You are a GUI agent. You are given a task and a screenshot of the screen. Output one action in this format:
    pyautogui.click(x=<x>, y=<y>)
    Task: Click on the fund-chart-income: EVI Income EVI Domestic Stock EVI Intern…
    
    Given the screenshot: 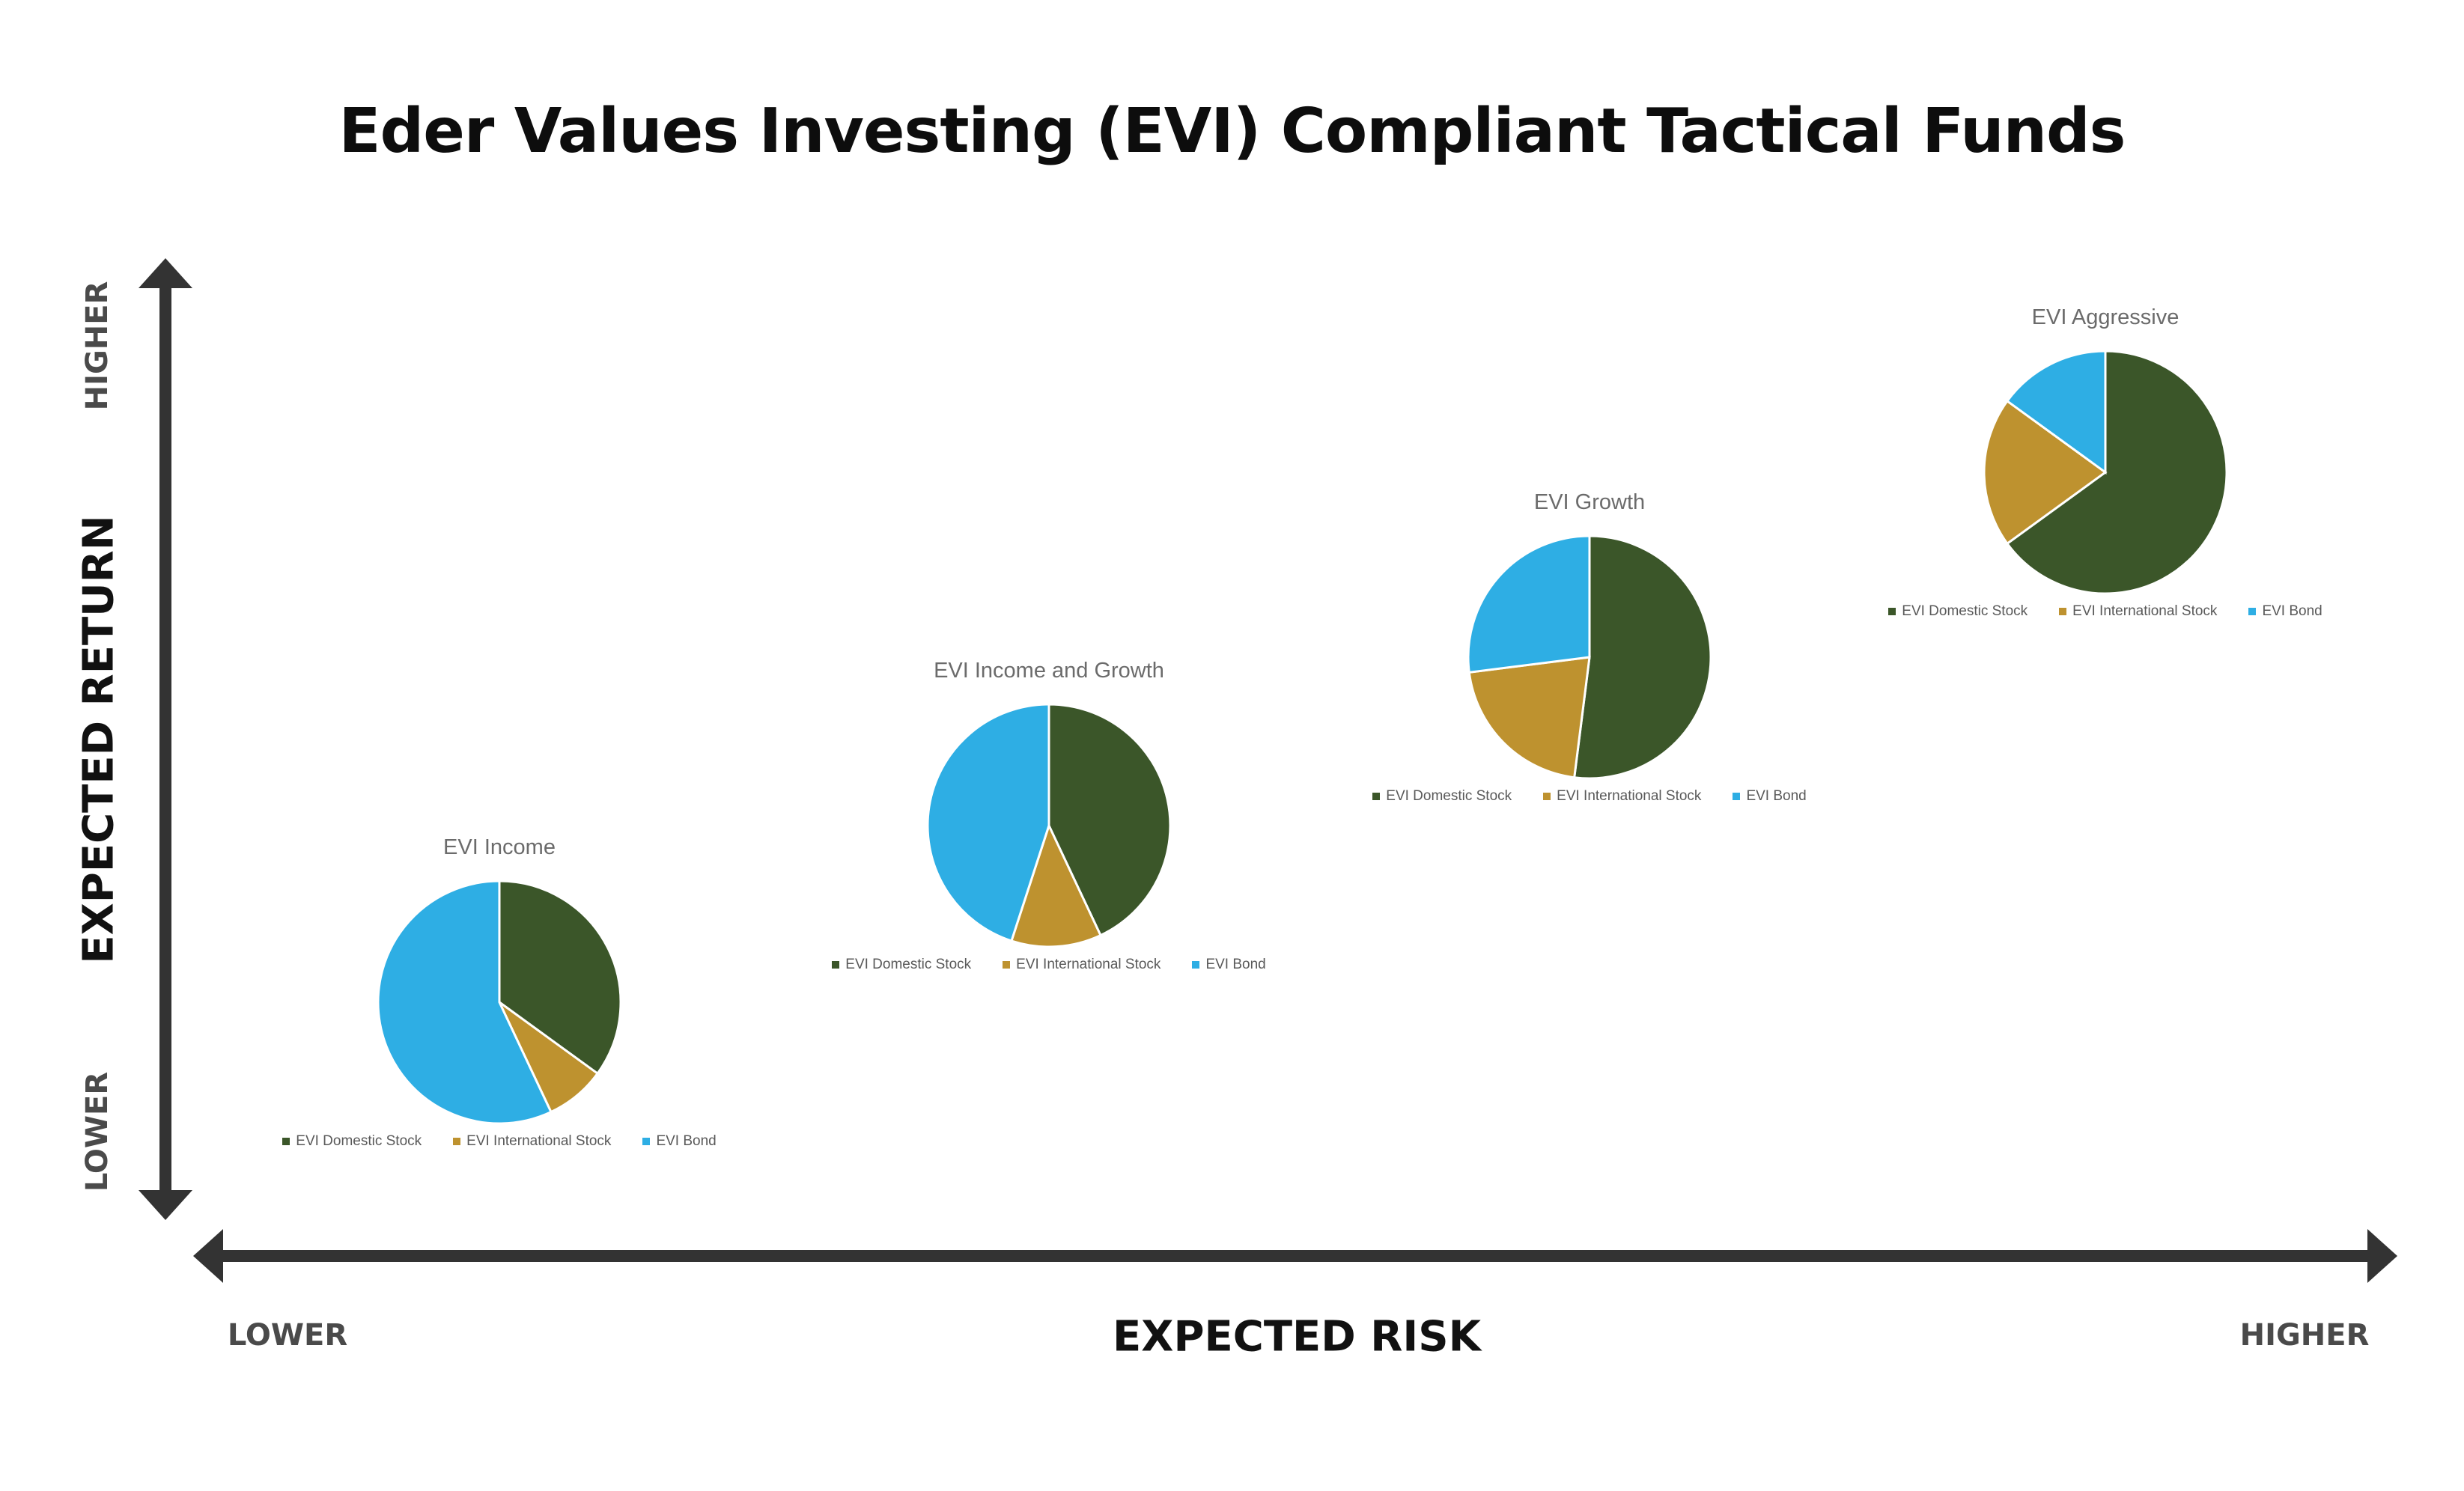 What is the action you would take?
    pyautogui.click(x=499, y=1000)
    